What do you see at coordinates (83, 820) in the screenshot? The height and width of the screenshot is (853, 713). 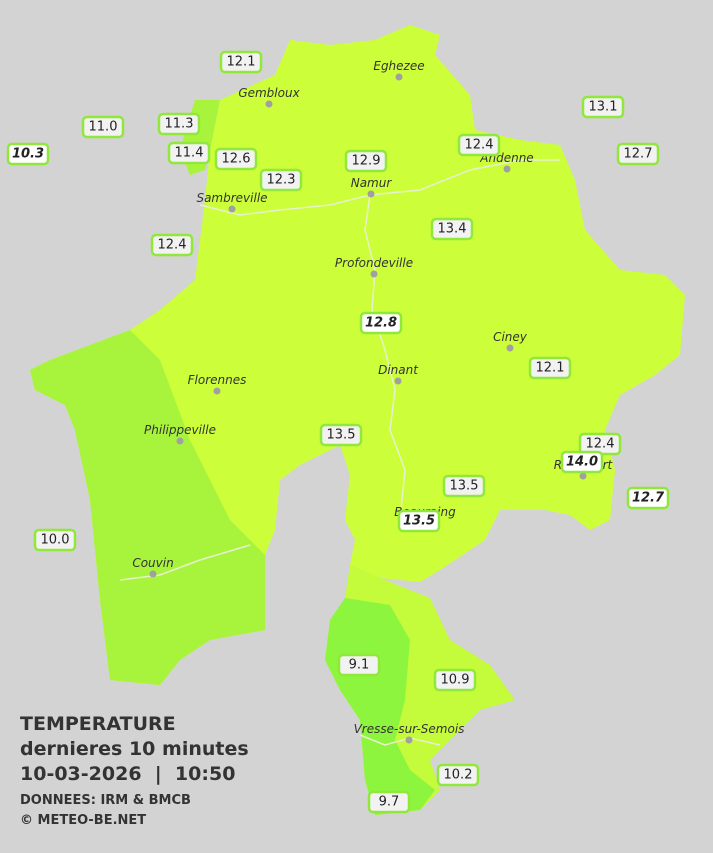 I see `caption-copyright: © METEO-BE.NET` at bounding box center [83, 820].